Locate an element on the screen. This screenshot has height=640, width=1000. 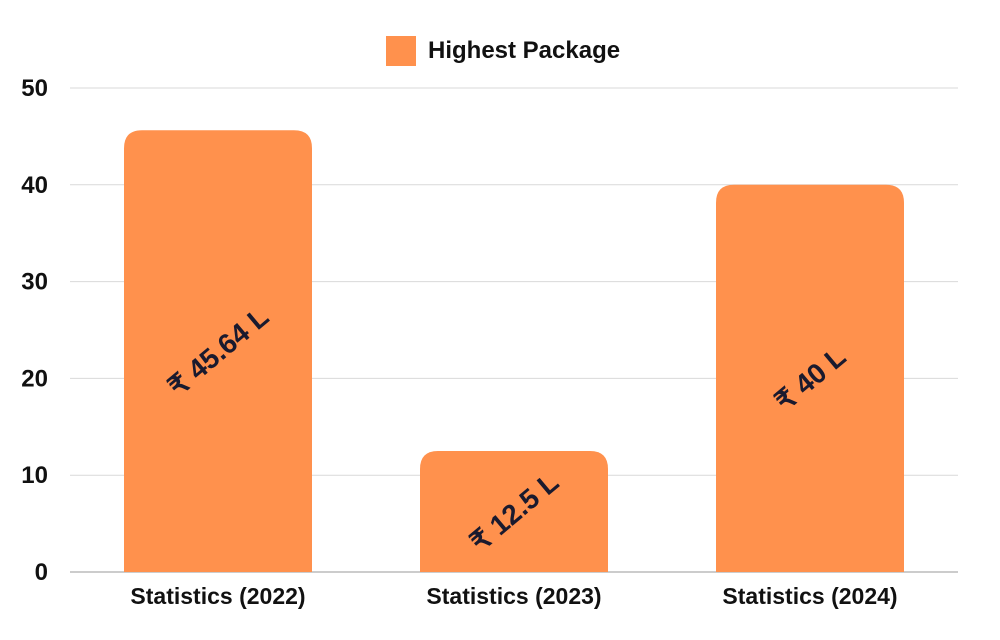
legend: Highest Package is located at coordinates (503, 51).